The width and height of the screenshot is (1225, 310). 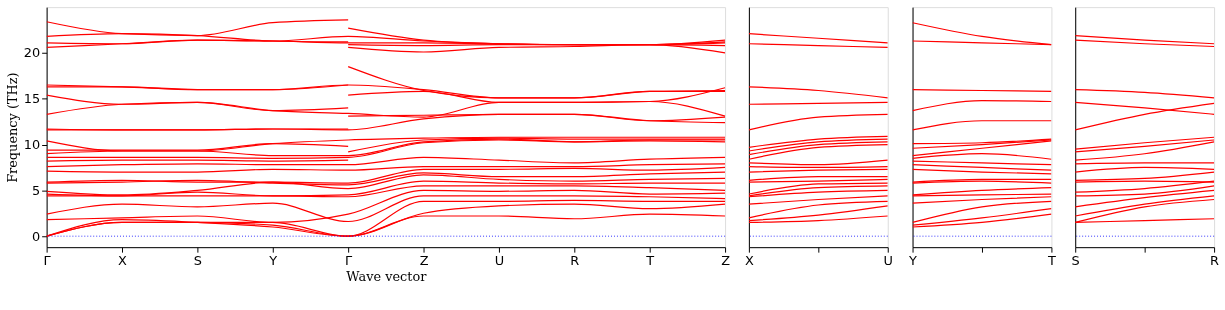 What do you see at coordinates (32, 53) in the screenshot?
I see `y-tick-label: 20` at bounding box center [32, 53].